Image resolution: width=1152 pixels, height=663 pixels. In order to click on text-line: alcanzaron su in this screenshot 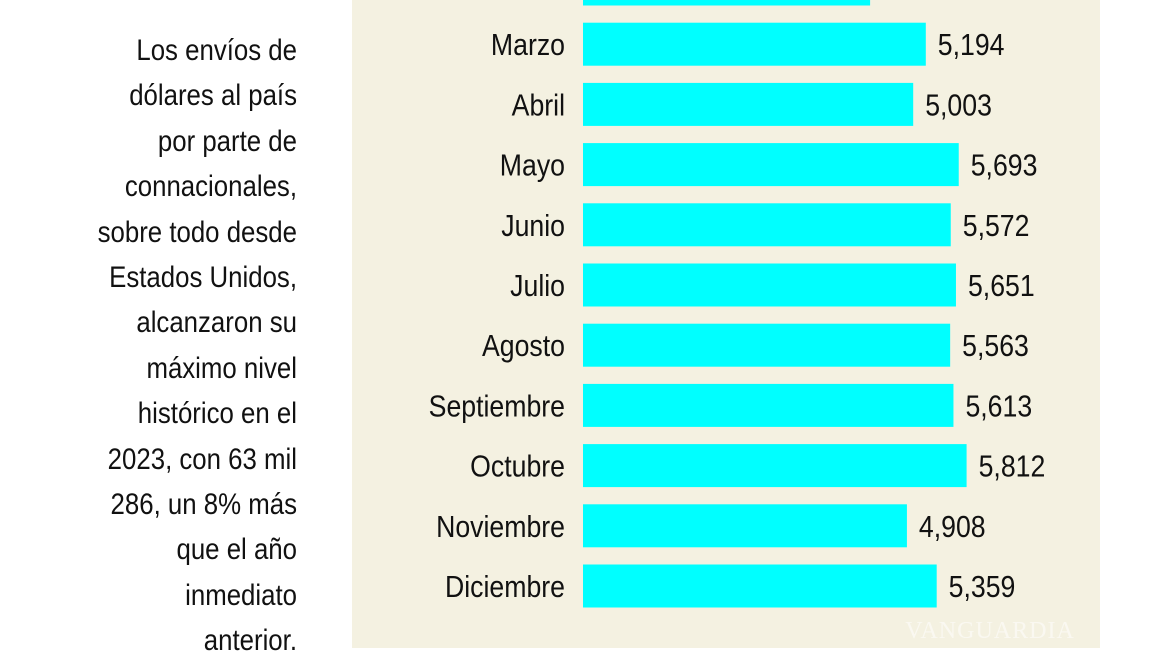, I will do `click(216, 323)`.